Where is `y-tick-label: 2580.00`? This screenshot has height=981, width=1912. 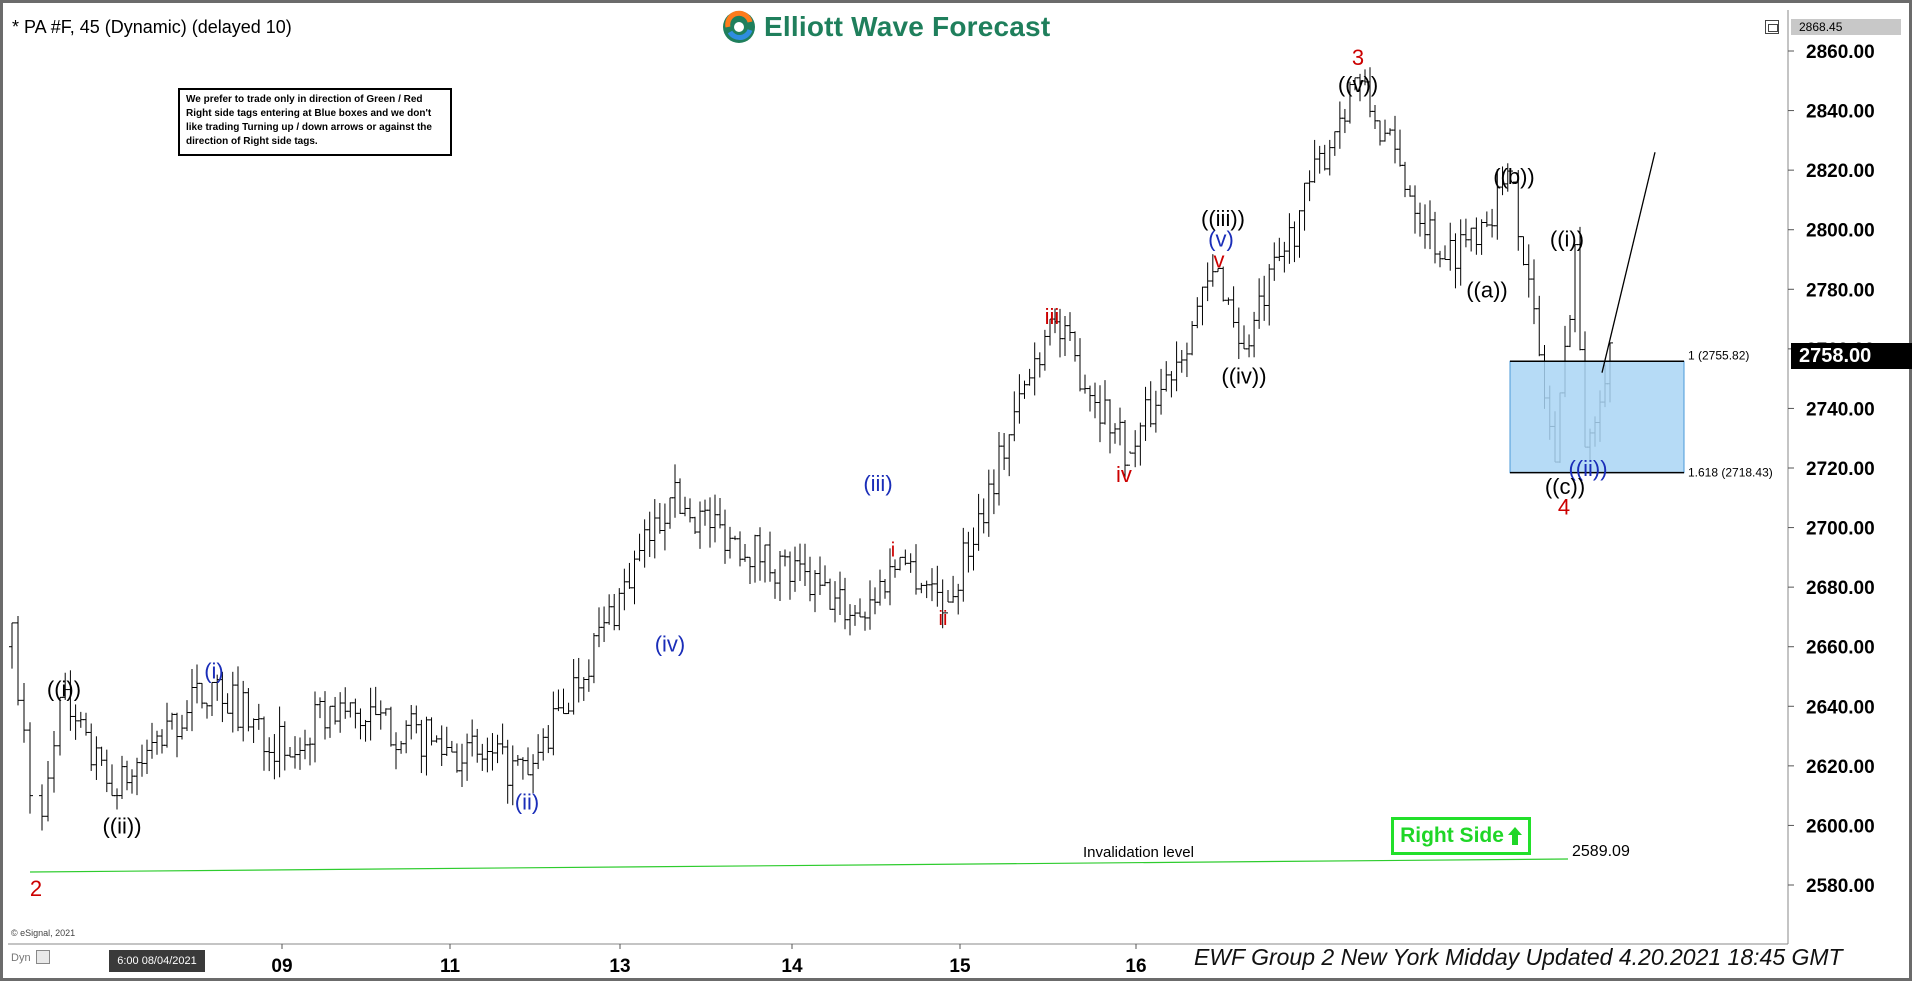
y-tick-label: 2580.00 is located at coordinates (1840, 886).